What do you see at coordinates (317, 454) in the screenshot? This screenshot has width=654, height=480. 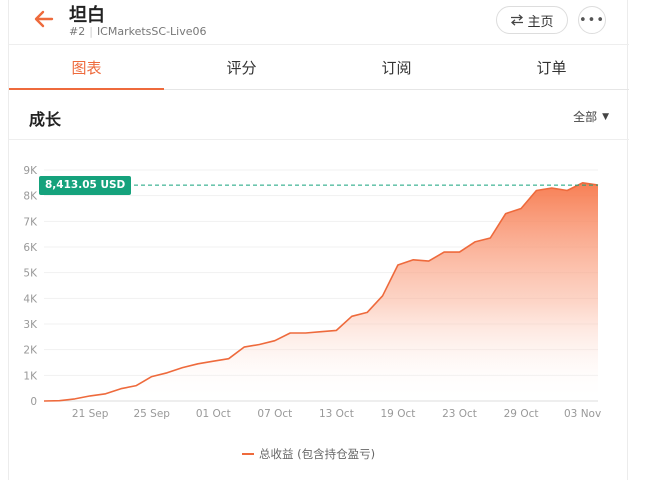 I see `legend-label: 总收益 (包含持仓盈亏)` at bounding box center [317, 454].